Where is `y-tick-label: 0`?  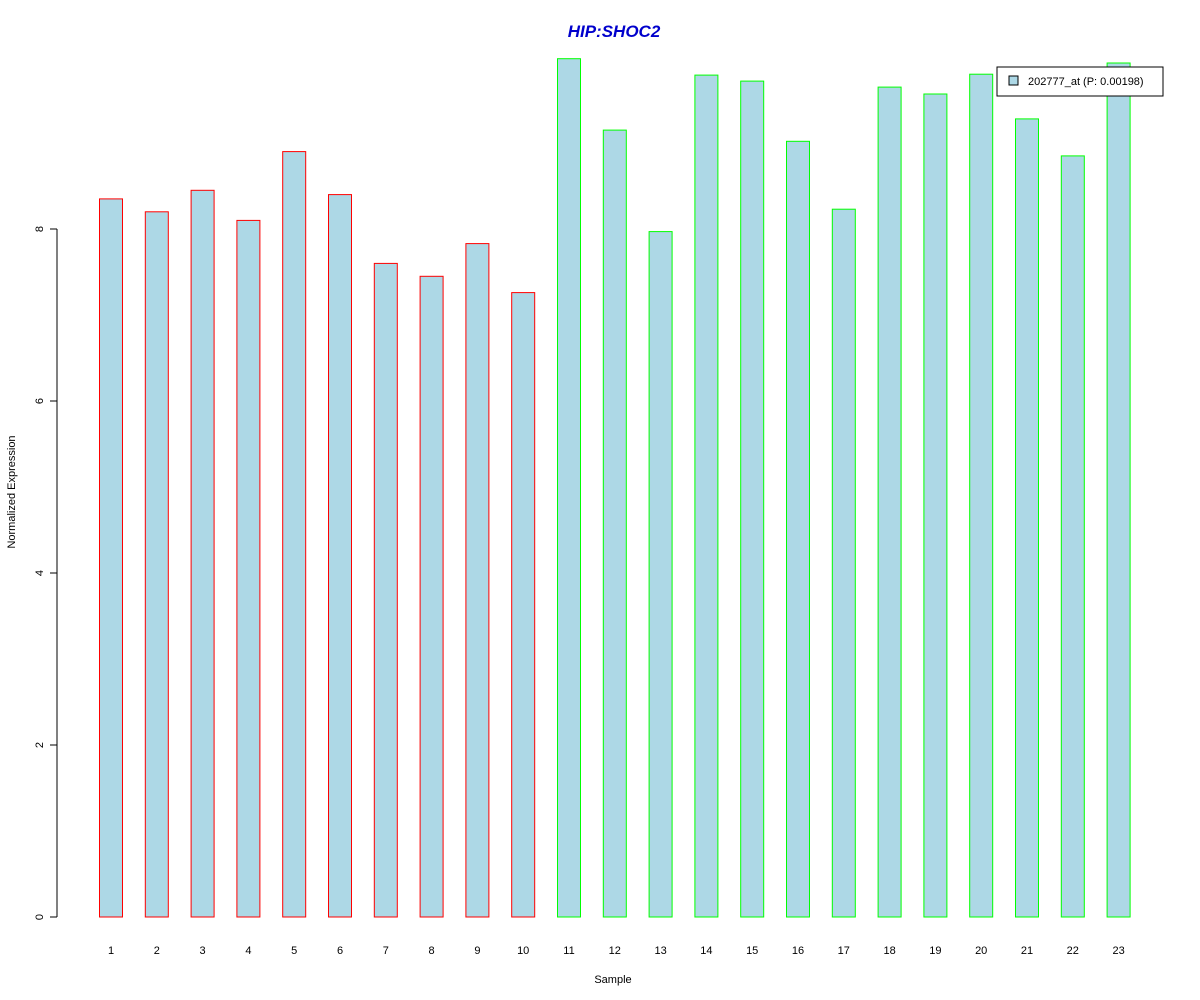
y-tick-label: 0 is located at coordinates (40, 917).